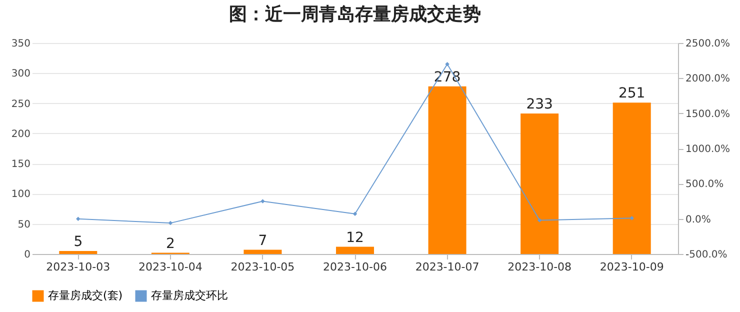  Describe the element at coordinates (24, 224) in the screenshot. I see `y-tick-label: 50` at that location.